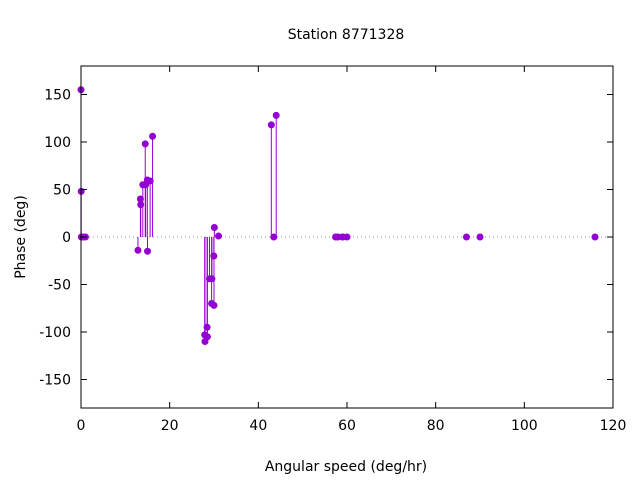  Describe the element at coordinates (346, 467) in the screenshot. I see `x-axis-label: Angular speed (deg/hr)` at that location.